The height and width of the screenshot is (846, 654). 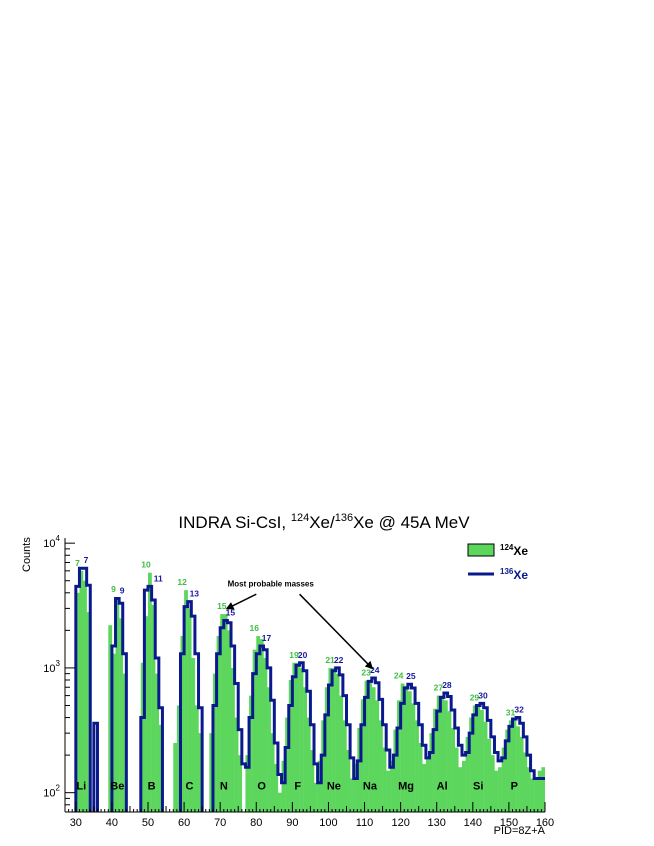 I want to click on x-tick-label: 70, so click(x=220, y=823).